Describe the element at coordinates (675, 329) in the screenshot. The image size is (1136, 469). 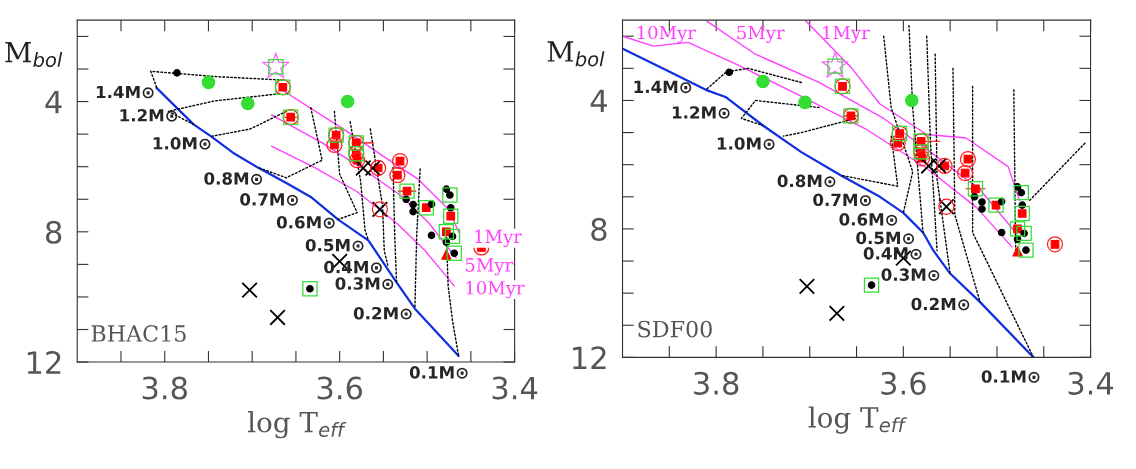
I see `annotation: SDF00` at that location.